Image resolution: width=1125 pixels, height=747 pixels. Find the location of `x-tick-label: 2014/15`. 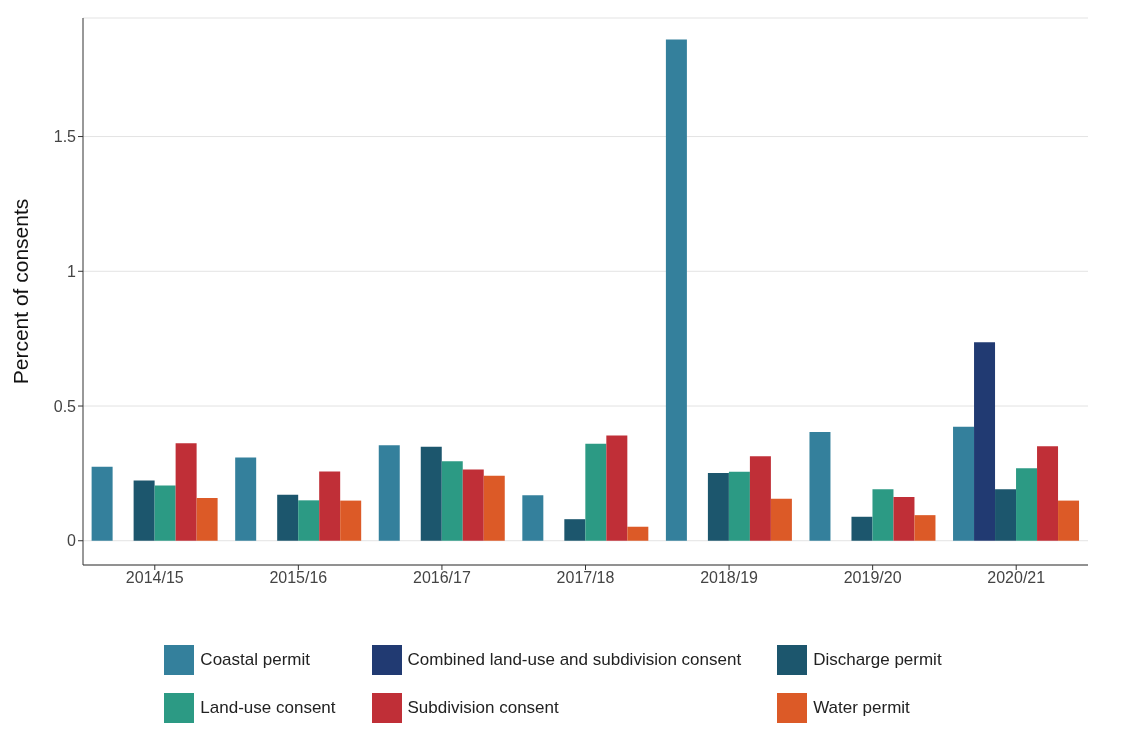

x-tick-label: 2014/15 is located at coordinates (154, 578).